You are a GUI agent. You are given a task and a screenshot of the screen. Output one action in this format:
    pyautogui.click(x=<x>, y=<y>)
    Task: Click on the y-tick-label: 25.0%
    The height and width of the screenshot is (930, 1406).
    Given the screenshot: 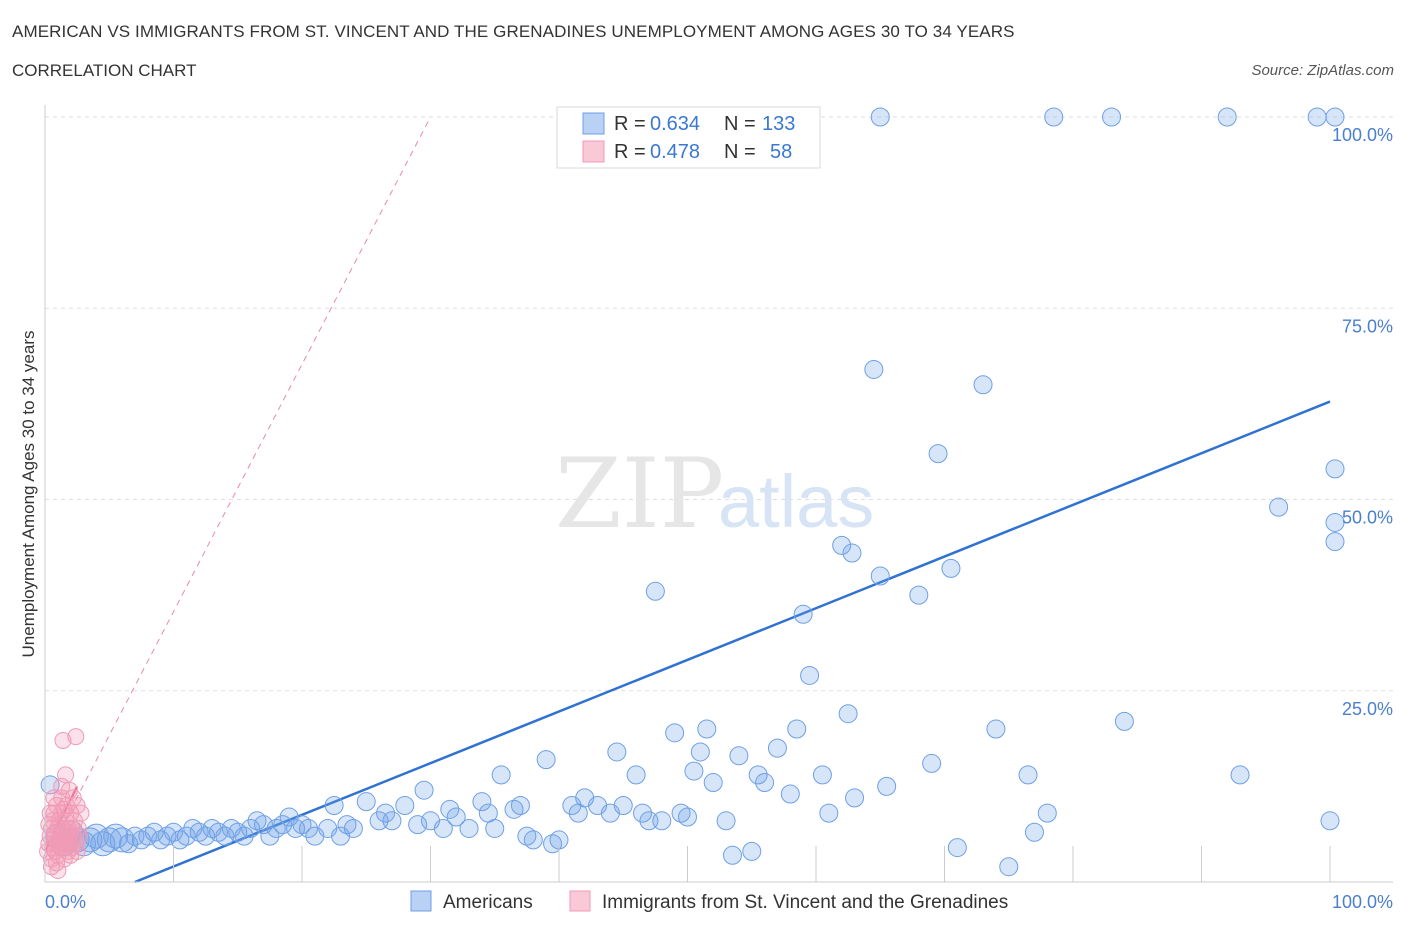 What is the action you would take?
    pyautogui.click(x=1367, y=709)
    